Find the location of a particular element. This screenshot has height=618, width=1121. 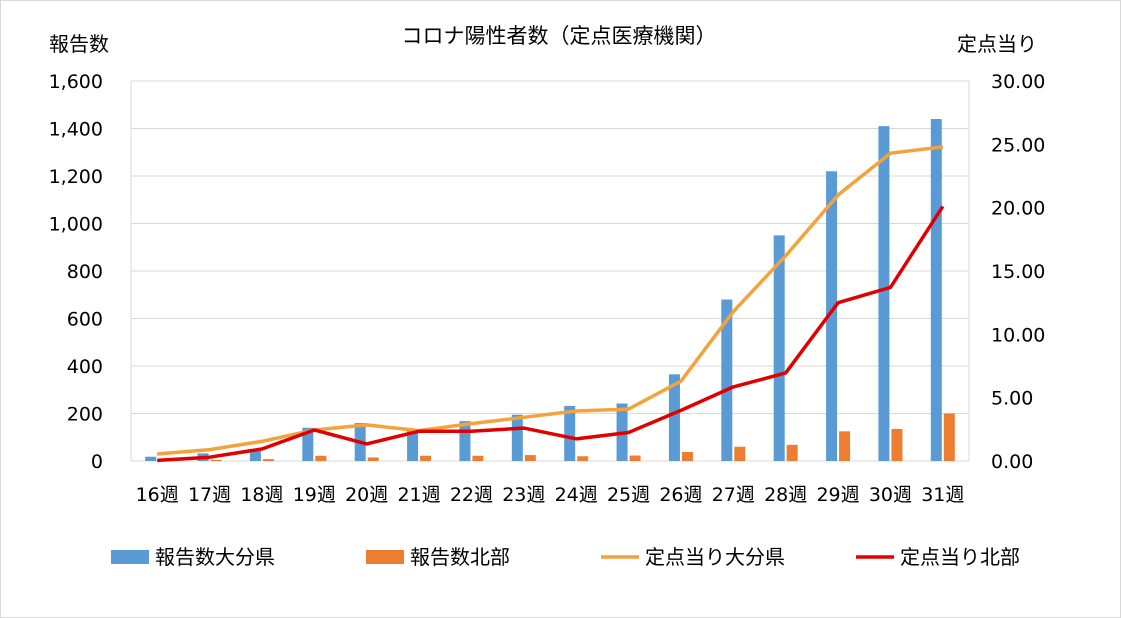

x-tick-label: 20週 is located at coordinates (366, 495).